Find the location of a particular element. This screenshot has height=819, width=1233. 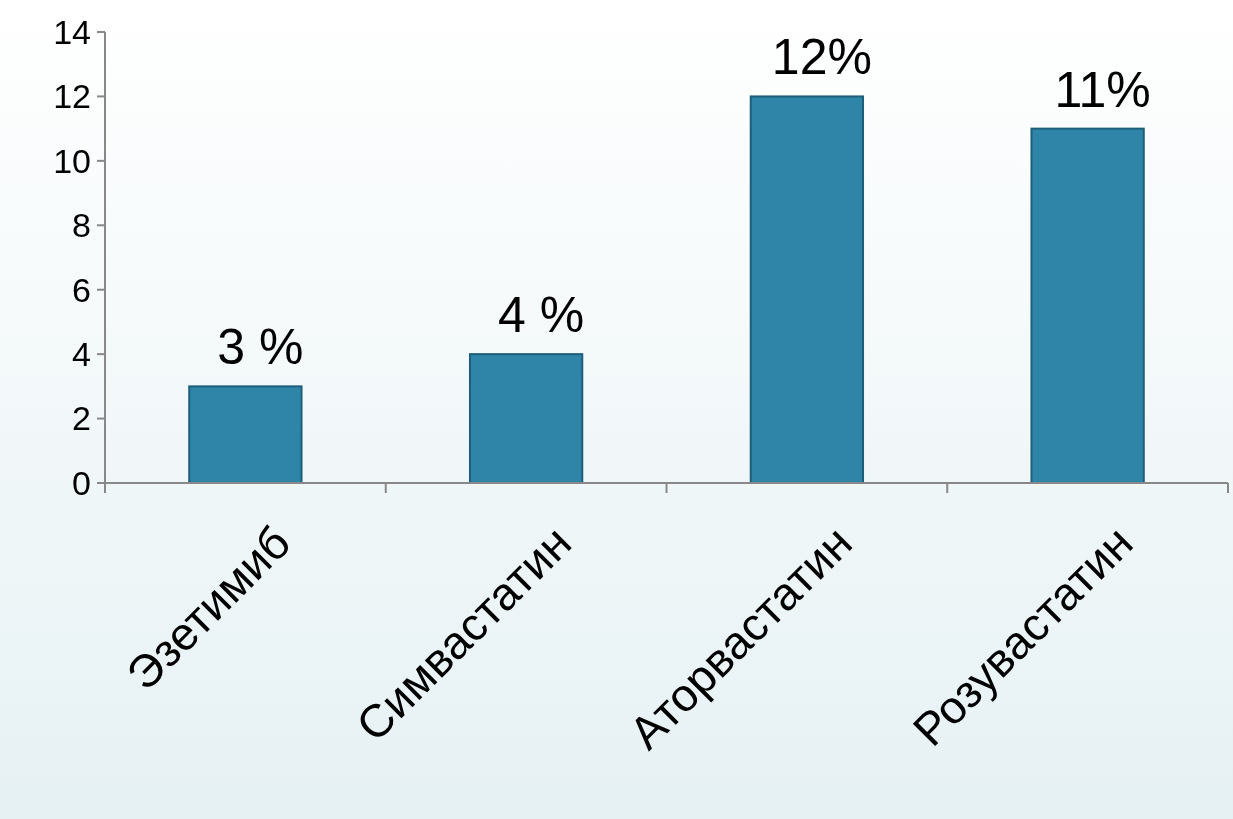

data-label: 3 % is located at coordinates (260, 347).